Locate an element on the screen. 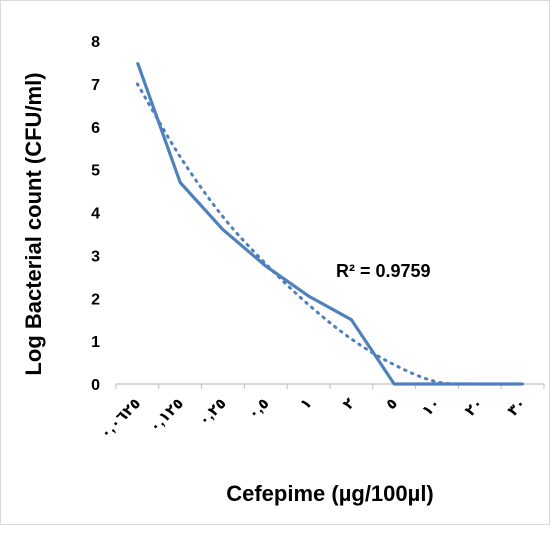 The width and height of the screenshot is (558, 533). r-squared-label: R² = 0.9759 is located at coordinates (383, 271).